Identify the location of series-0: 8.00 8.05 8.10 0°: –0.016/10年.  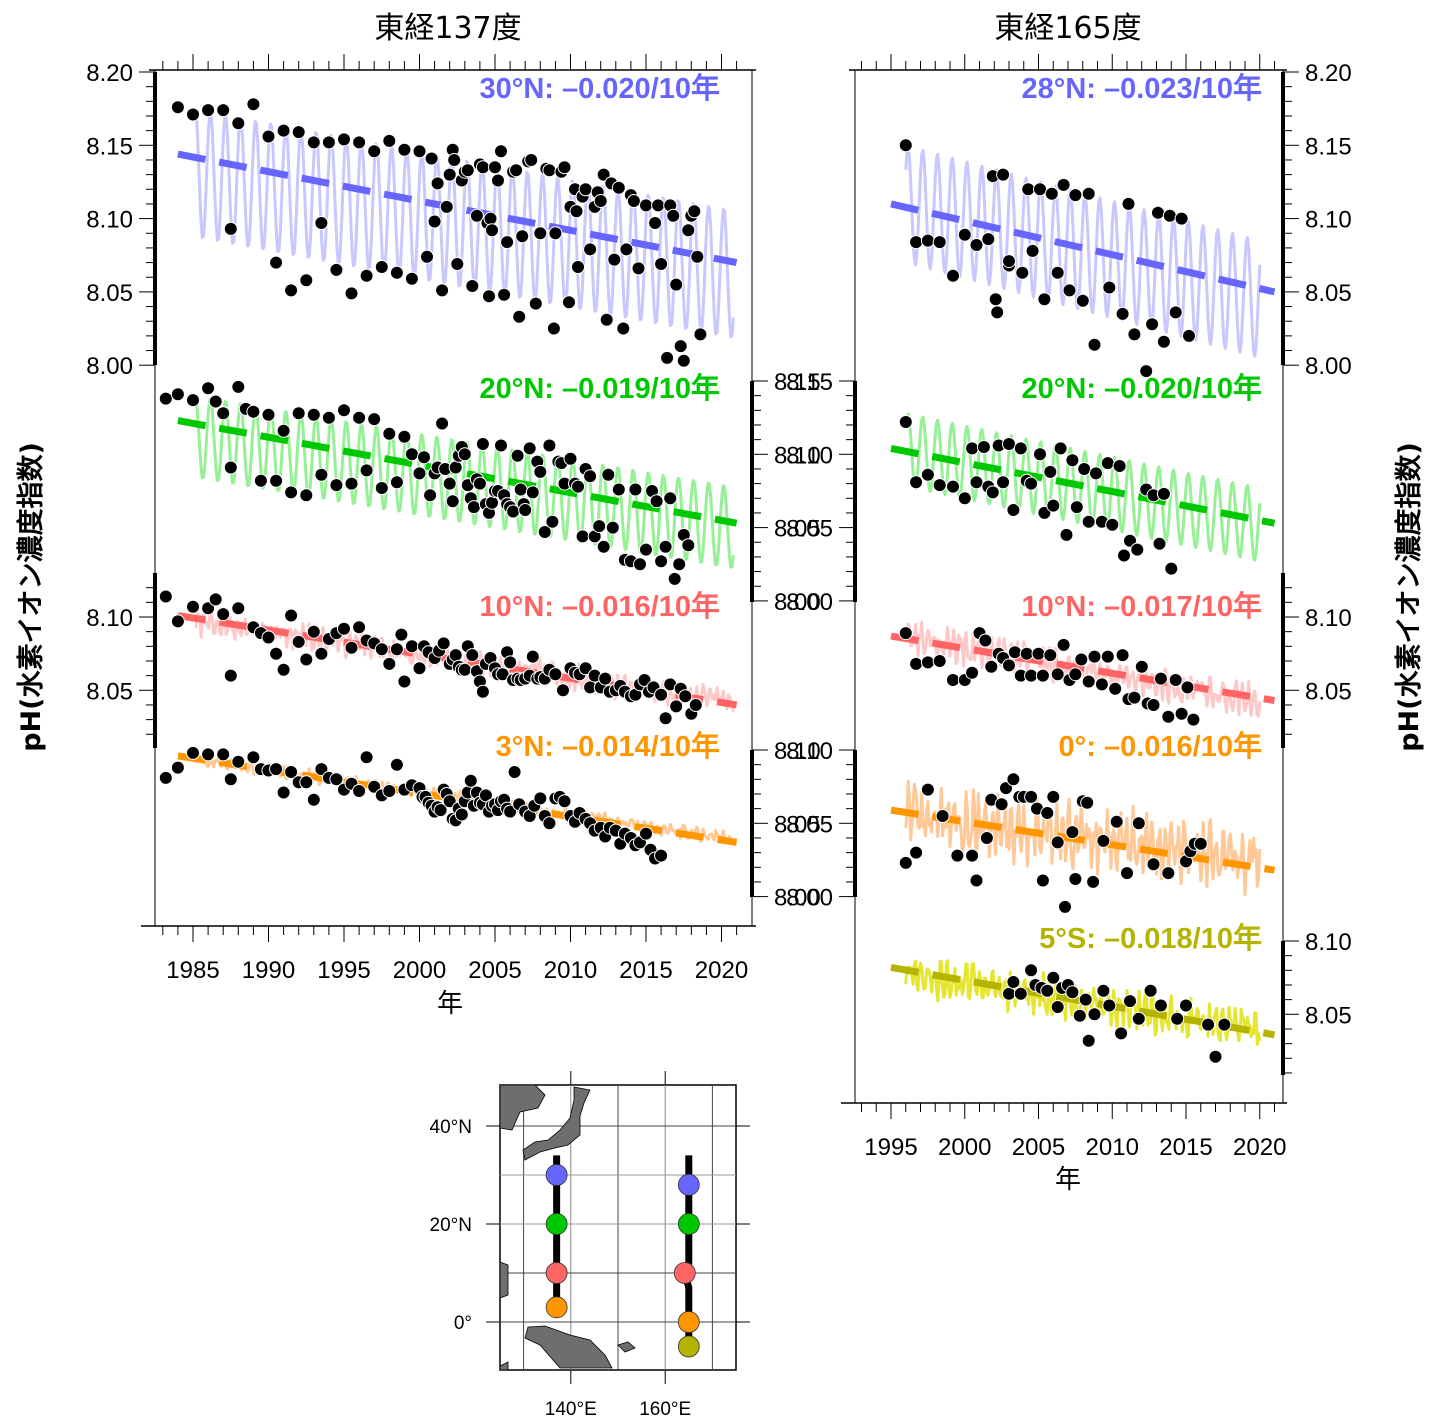
(1031, 821).